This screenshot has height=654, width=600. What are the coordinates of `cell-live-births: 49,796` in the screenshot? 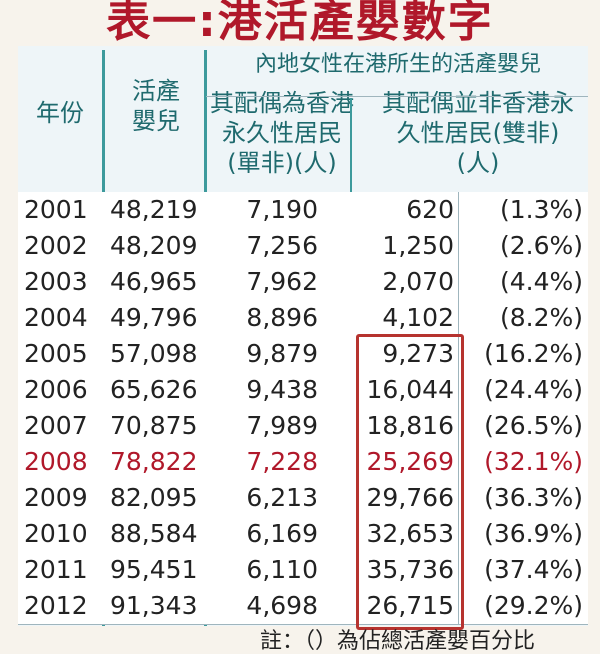 It's located at (154, 317).